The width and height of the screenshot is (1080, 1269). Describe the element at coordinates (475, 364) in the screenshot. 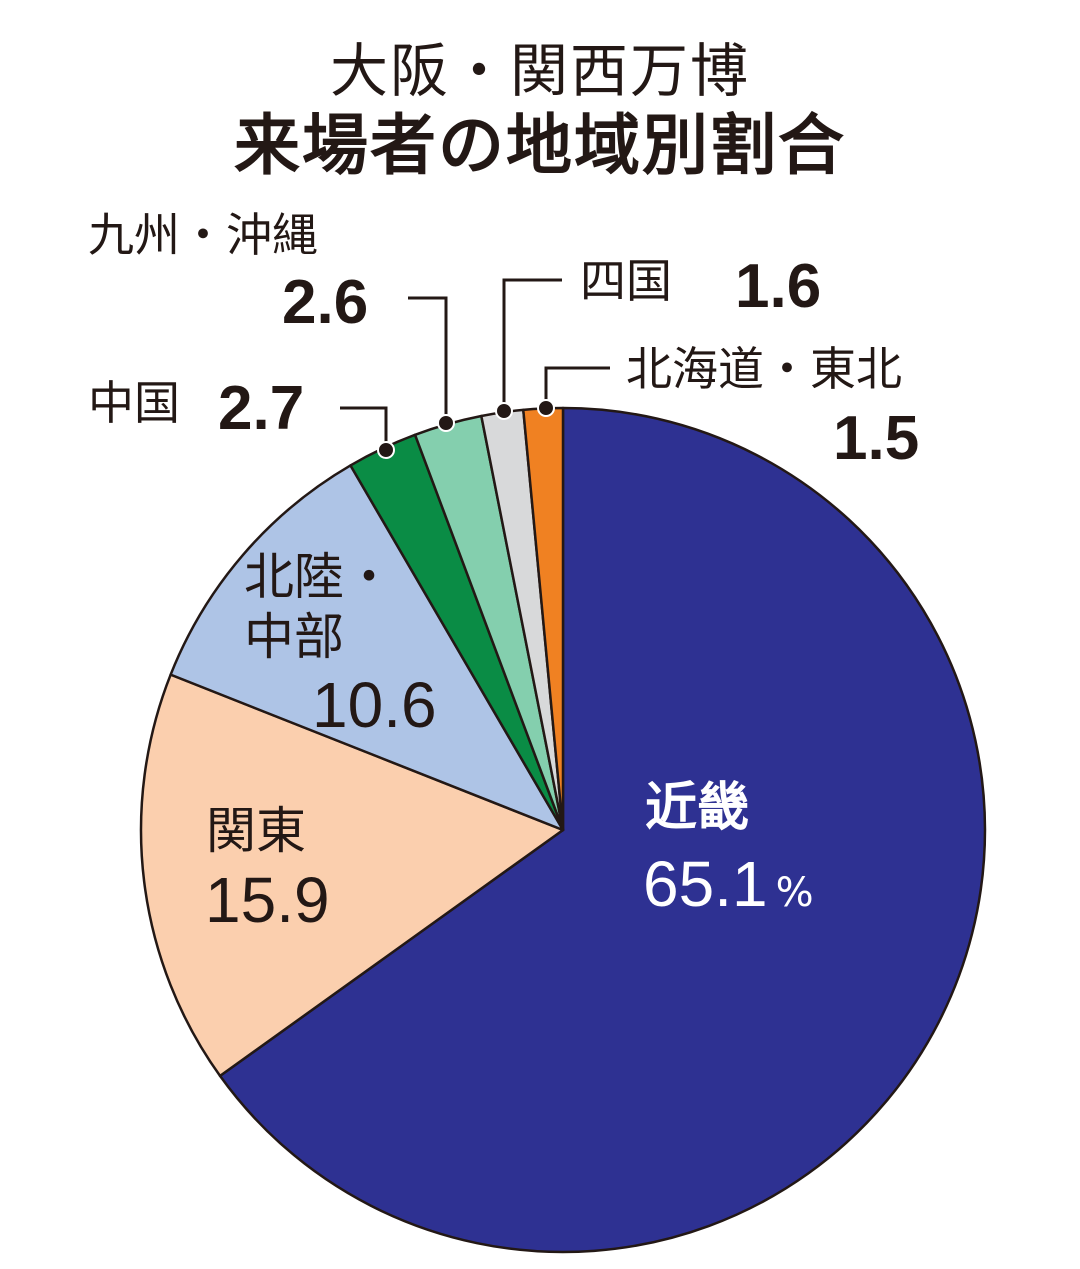

I see `leader-lines` at that location.